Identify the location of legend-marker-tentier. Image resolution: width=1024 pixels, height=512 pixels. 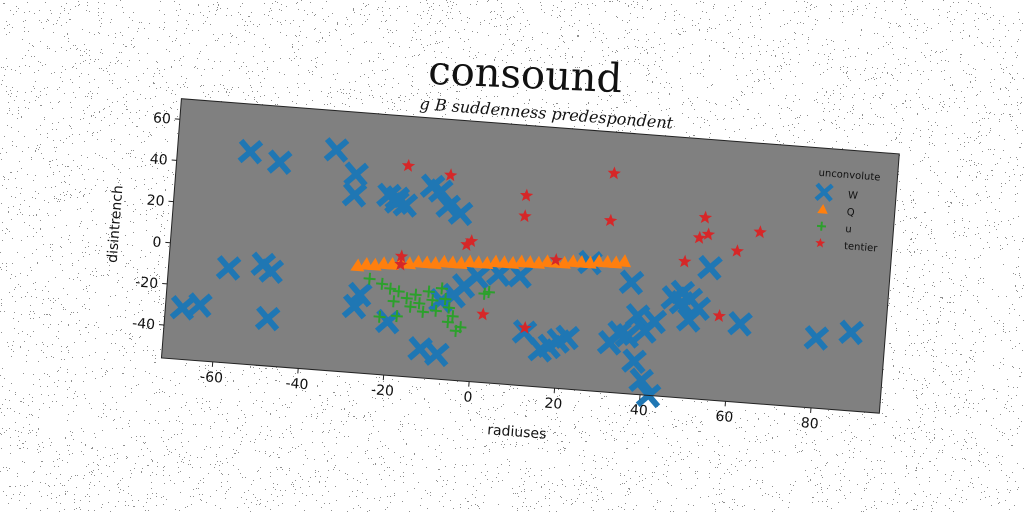
(820, 242).